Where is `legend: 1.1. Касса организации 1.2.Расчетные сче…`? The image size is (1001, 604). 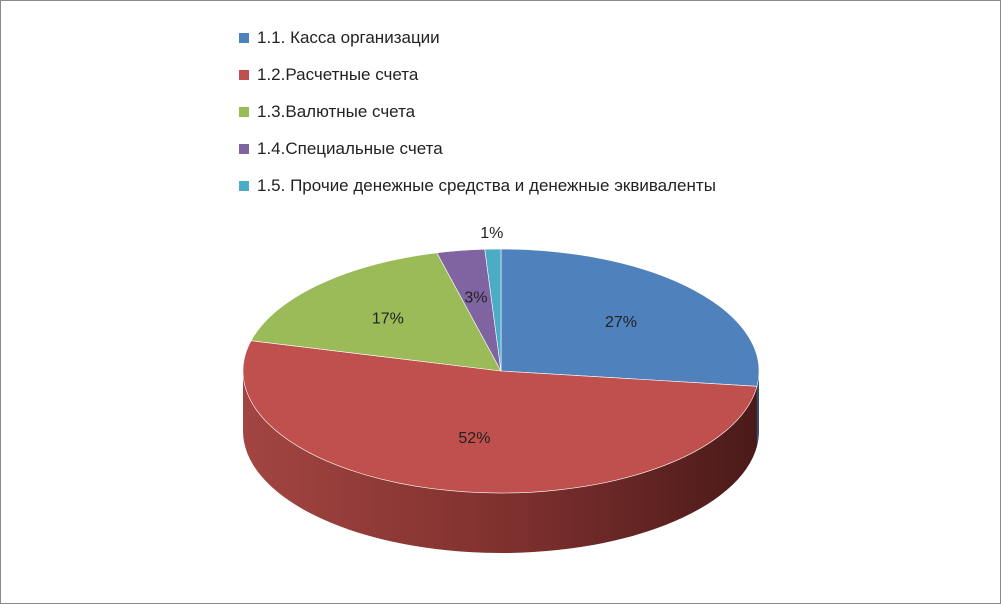
legend: 1.1. Касса организации 1.2.Расчетные сче… is located at coordinates (477, 111).